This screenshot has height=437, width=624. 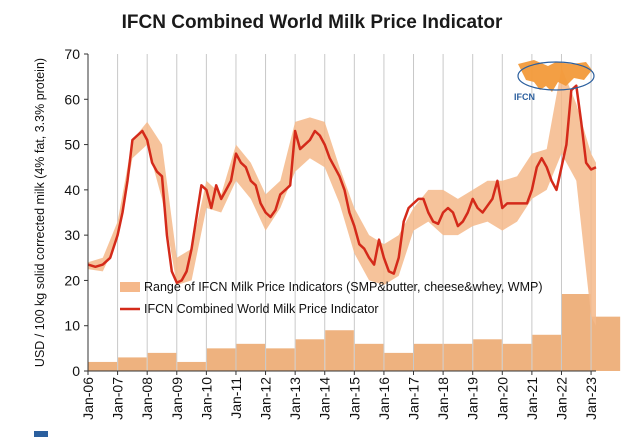 What do you see at coordinates (72, 145) in the screenshot?
I see `y-tick-label: 50` at bounding box center [72, 145].